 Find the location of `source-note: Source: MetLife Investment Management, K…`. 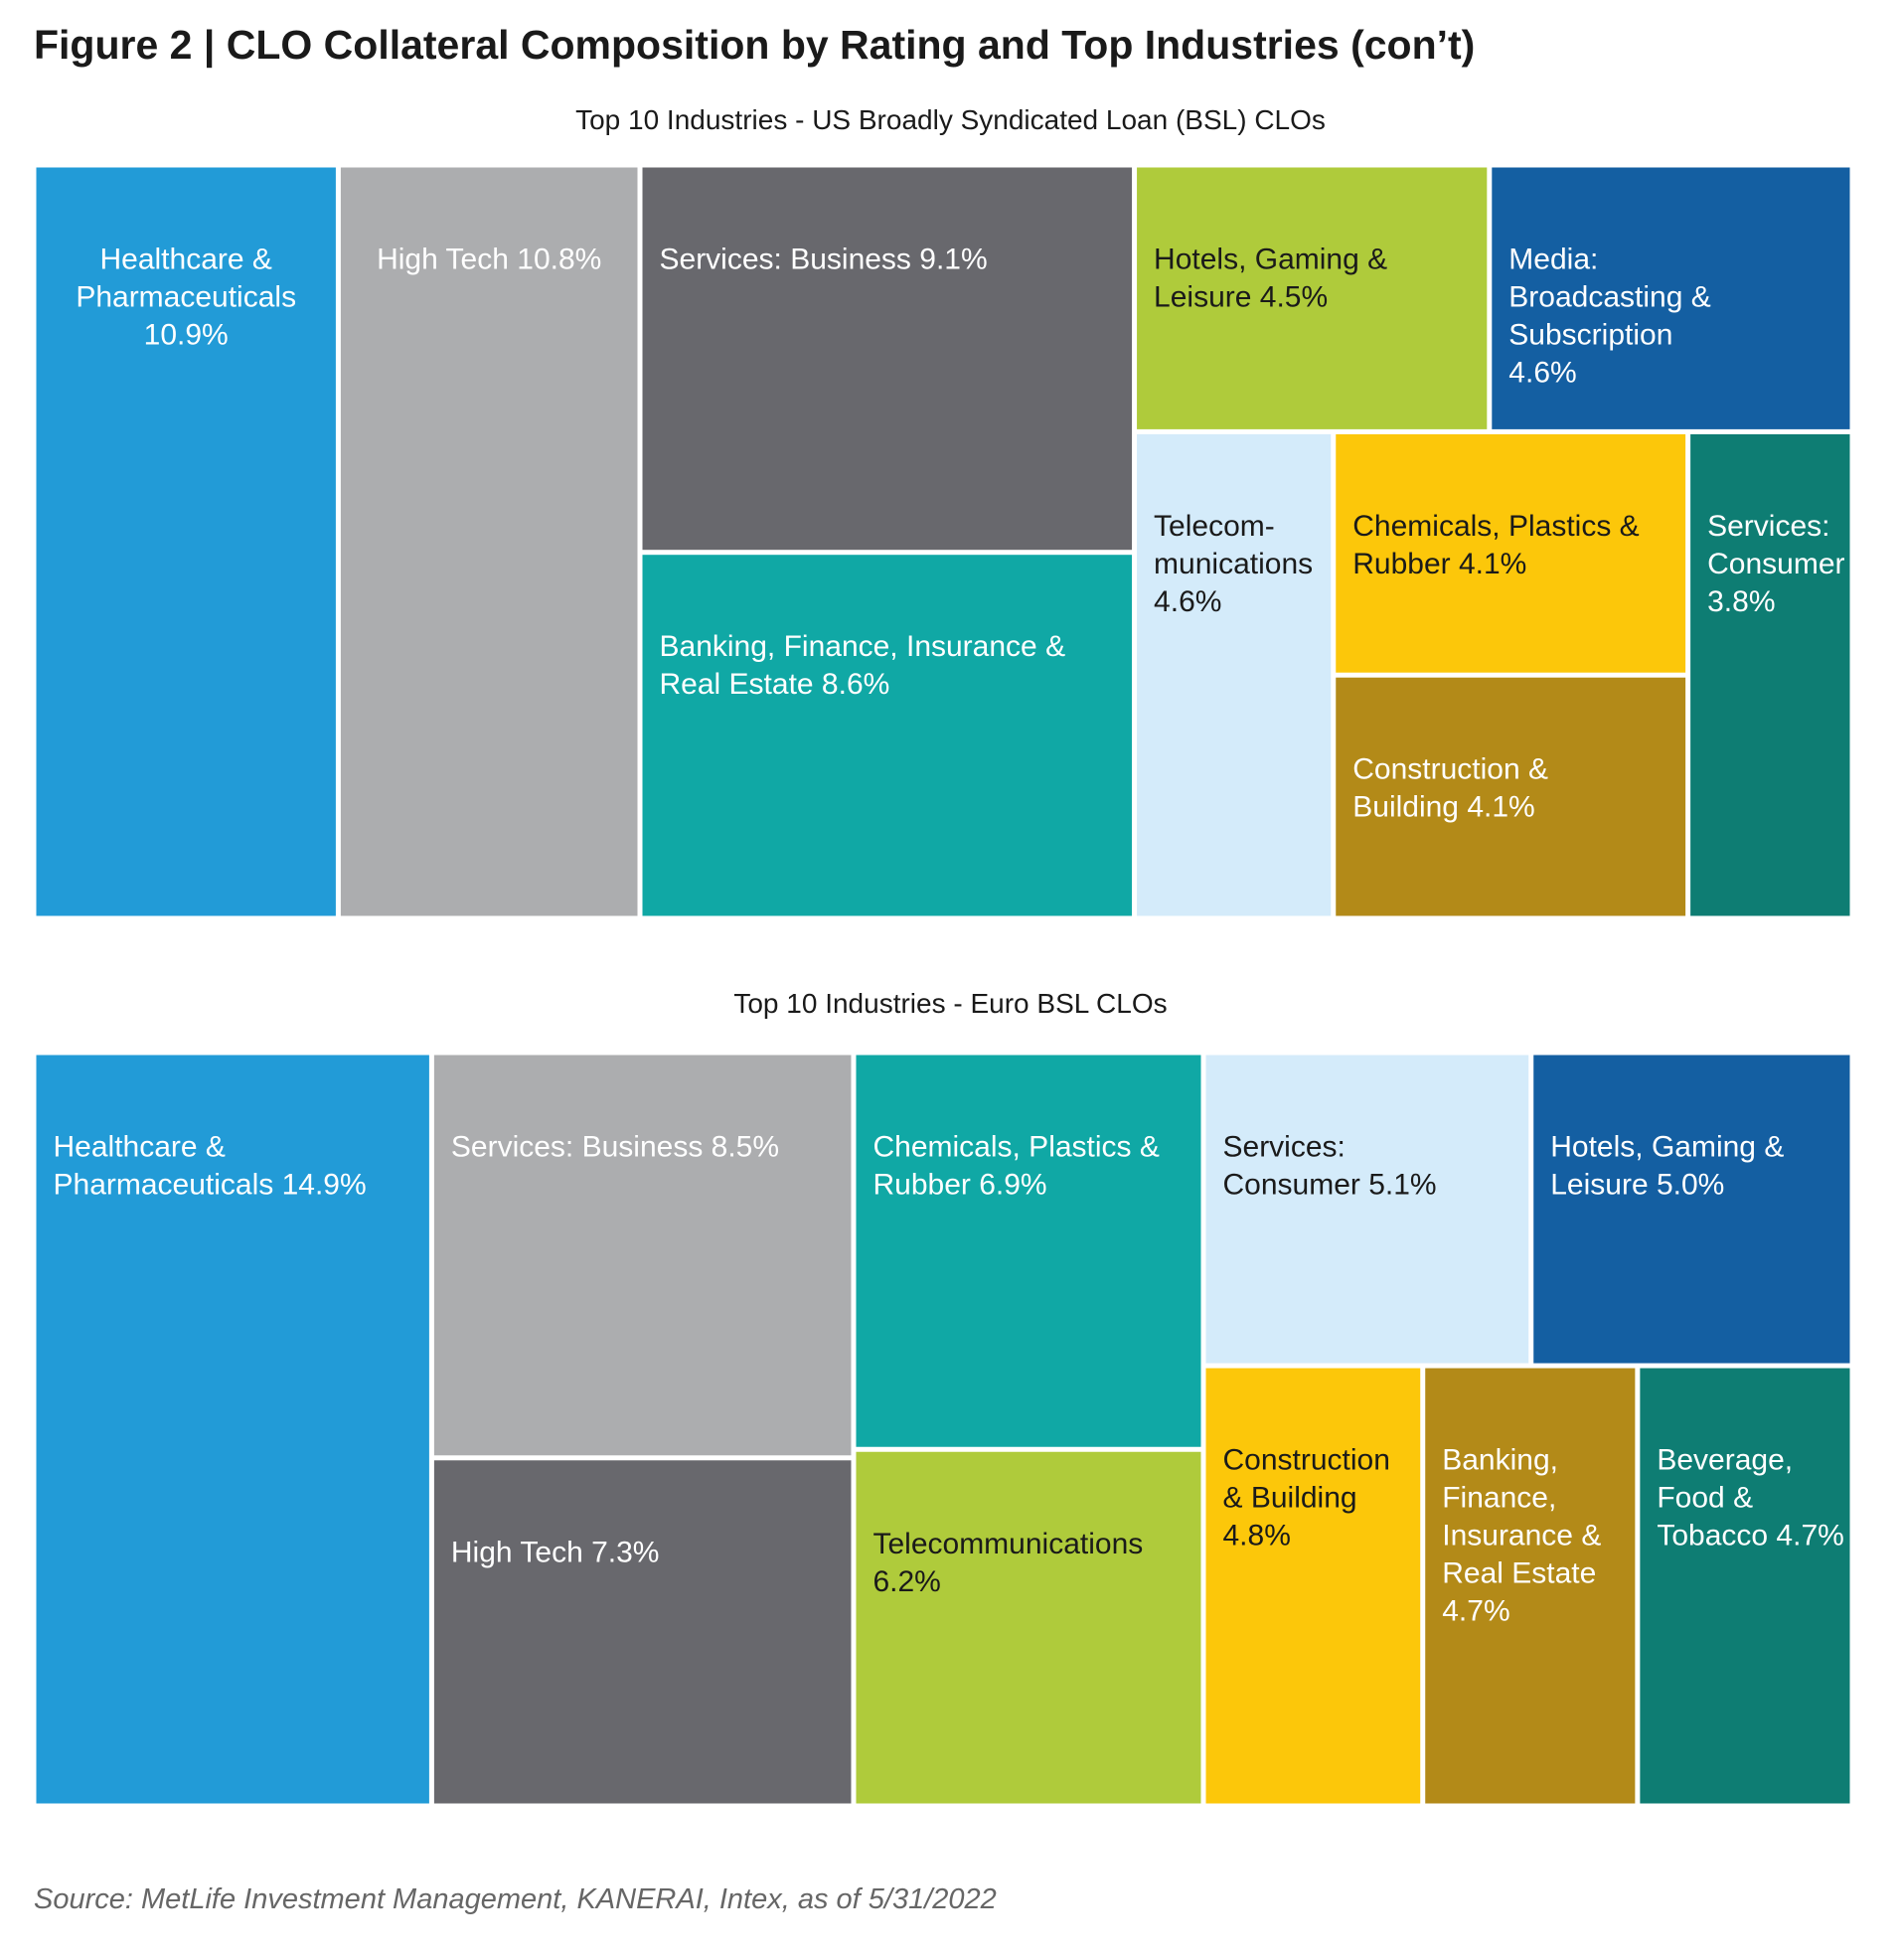

source-note: Source: MetLife Investment Management, K… is located at coordinates (516, 1899).